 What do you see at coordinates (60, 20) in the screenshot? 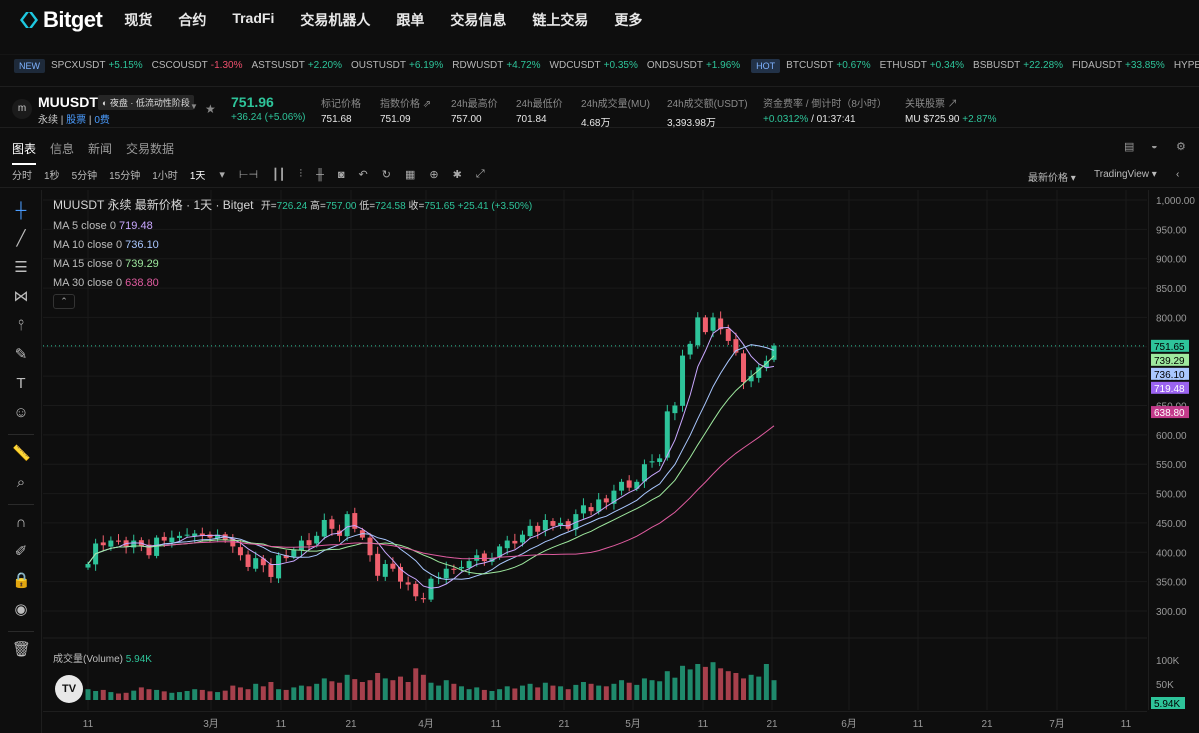
I see `bitget-logo: Bitget` at bounding box center [60, 20].